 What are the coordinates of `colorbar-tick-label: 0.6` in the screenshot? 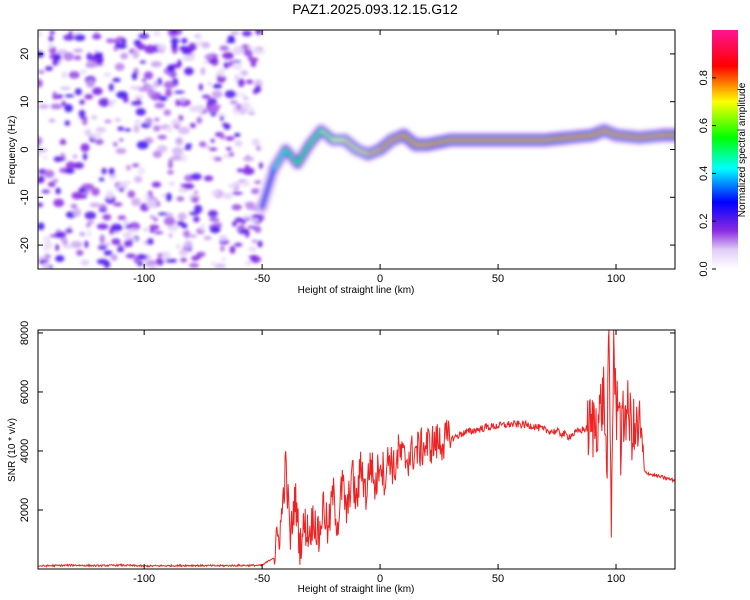 It's located at (704, 125).